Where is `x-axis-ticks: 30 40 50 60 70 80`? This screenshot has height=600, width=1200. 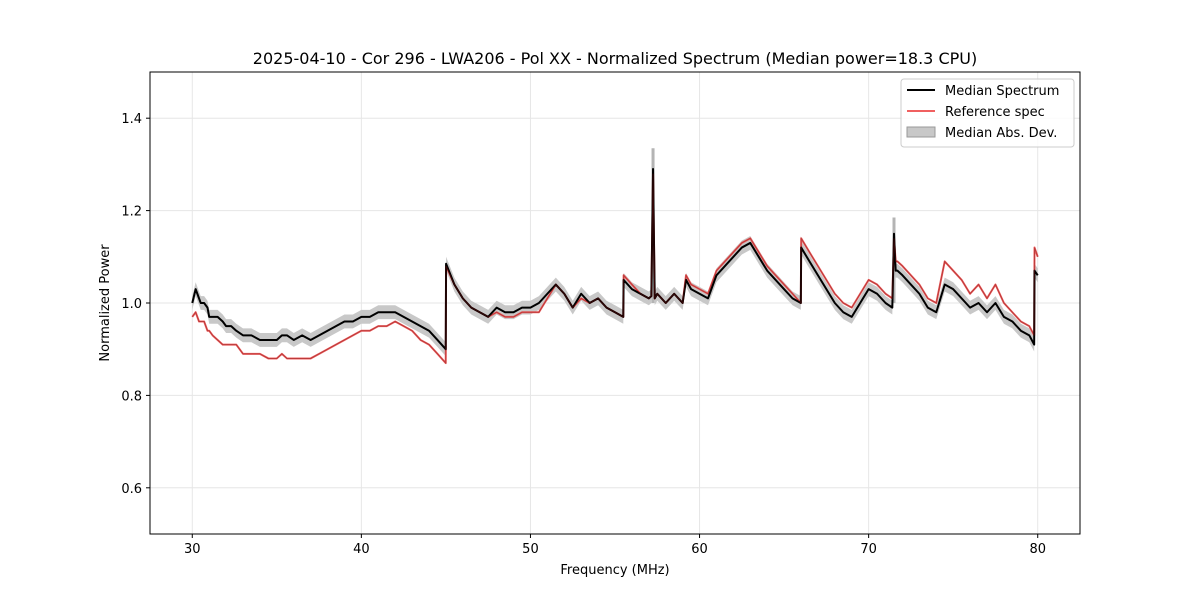
x-axis-ticks: 30 40 50 60 70 80 is located at coordinates (615, 545).